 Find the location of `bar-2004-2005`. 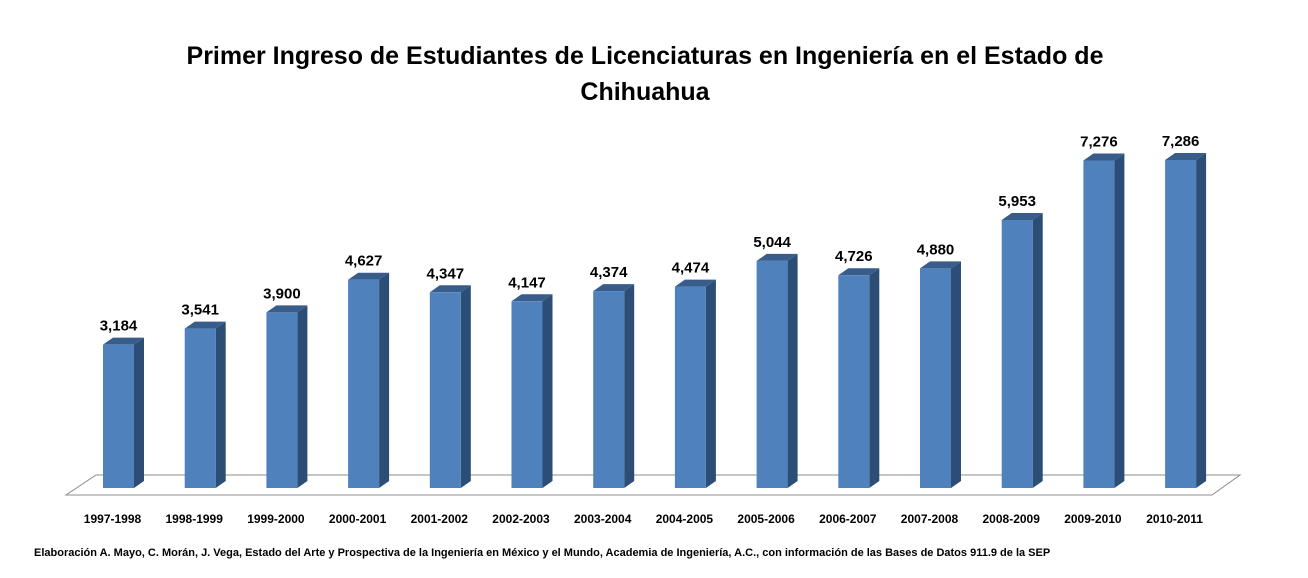

bar-2004-2005 is located at coordinates (695, 383).